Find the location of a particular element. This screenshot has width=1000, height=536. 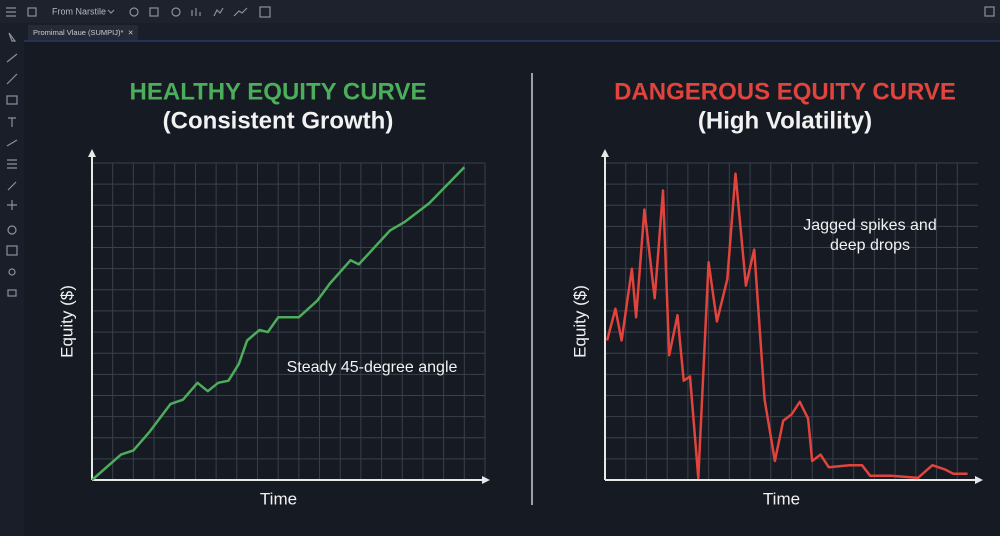

chart-subtitle: (High Volatility) is located at coordinates (785, 120).